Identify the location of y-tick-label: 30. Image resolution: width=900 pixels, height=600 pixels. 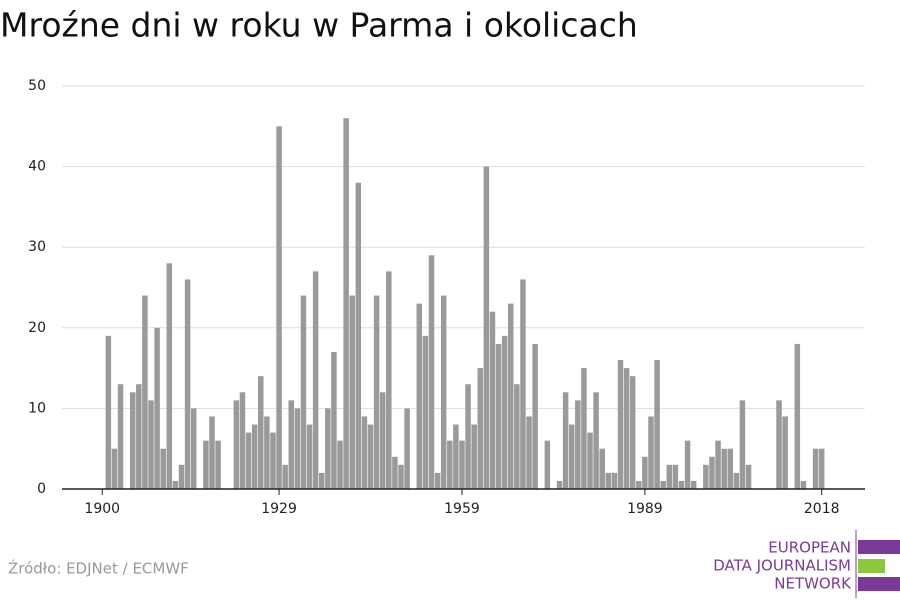
(37, 247).